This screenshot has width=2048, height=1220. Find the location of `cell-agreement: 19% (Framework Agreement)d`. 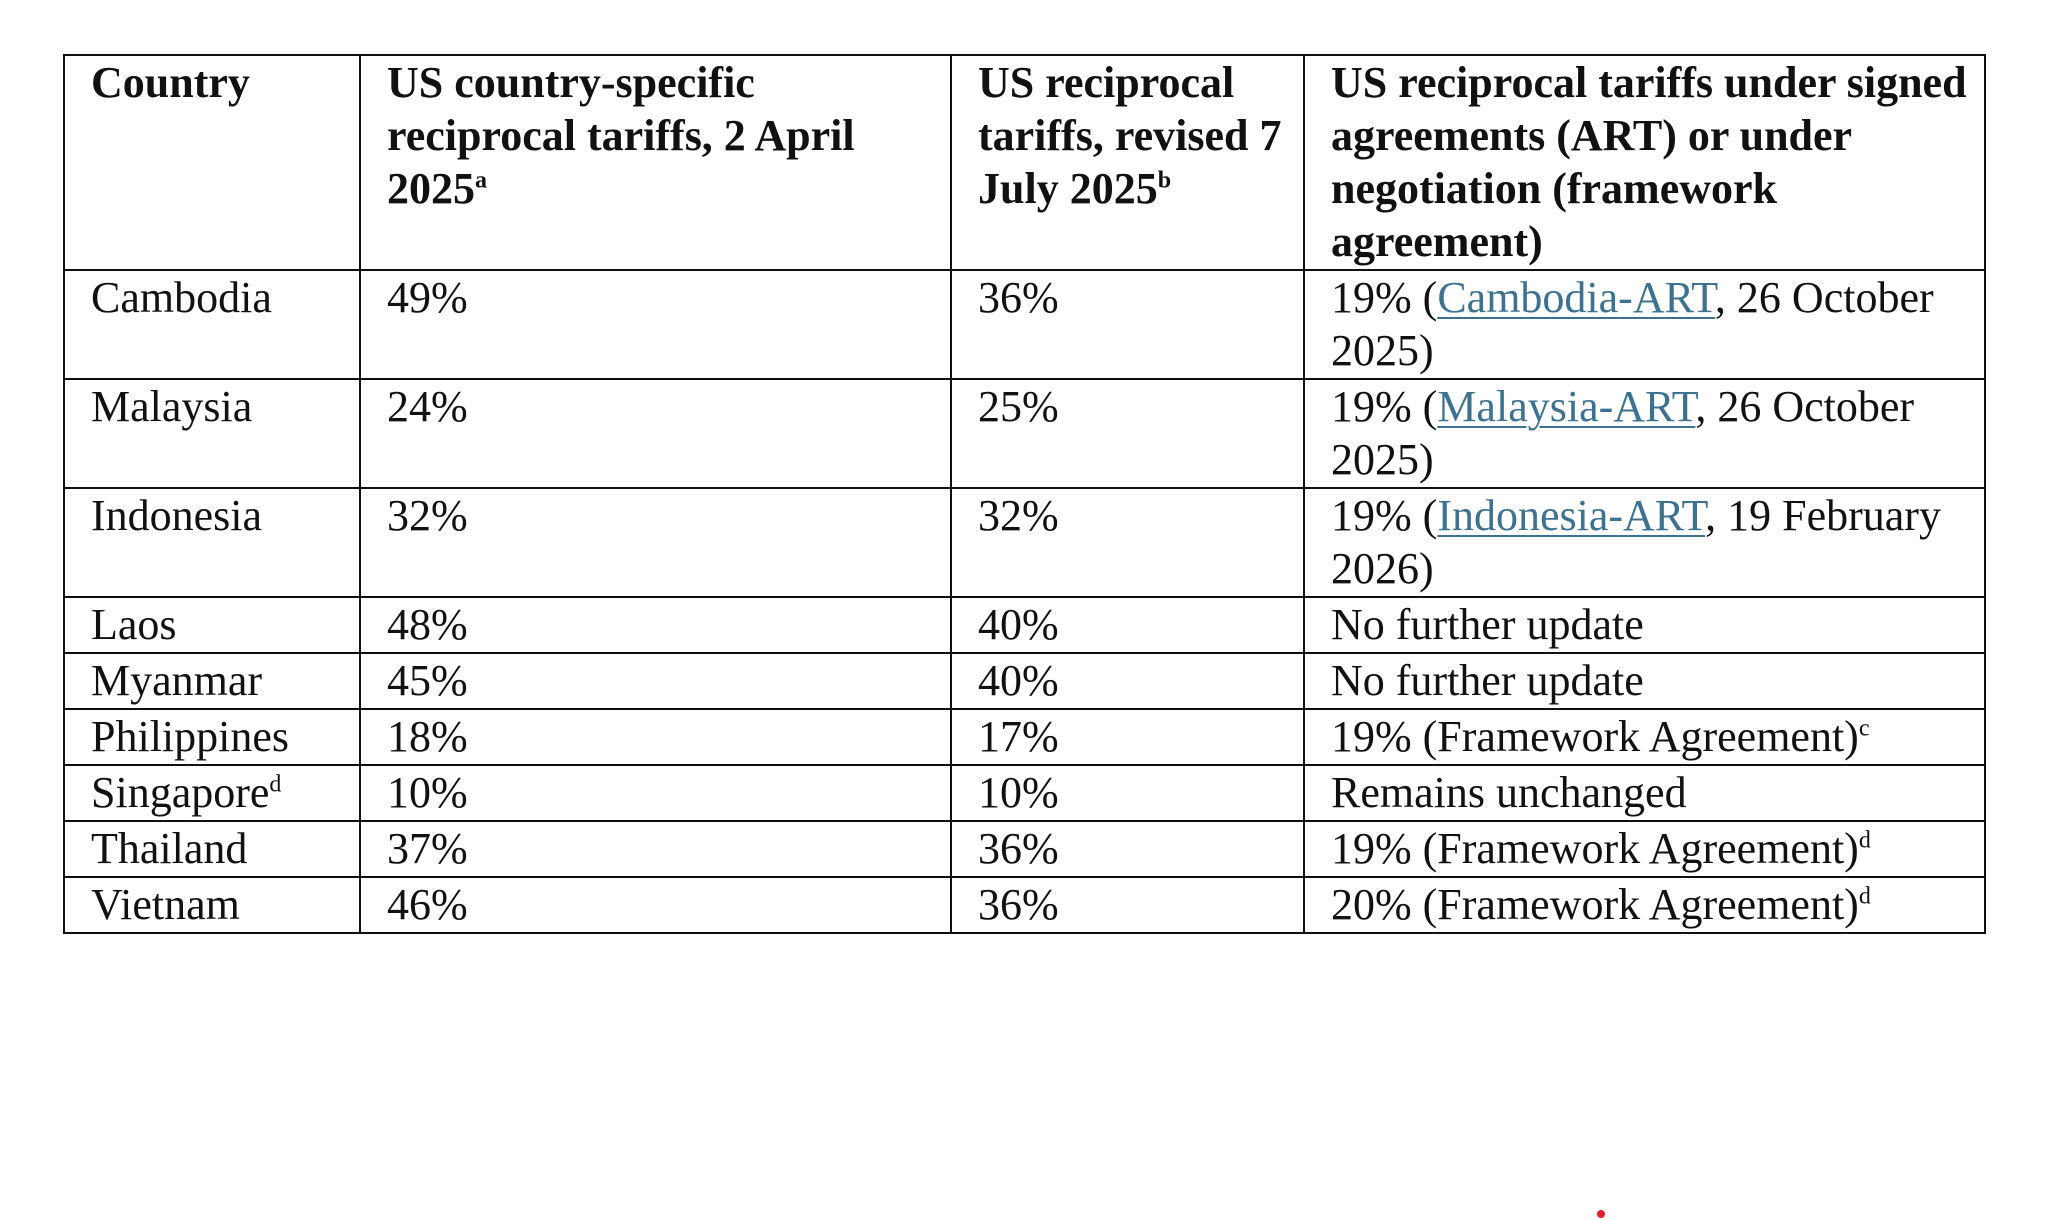

cell-agreement: 19% (Framework Agreement)d is located at coordinates (1644, 849).